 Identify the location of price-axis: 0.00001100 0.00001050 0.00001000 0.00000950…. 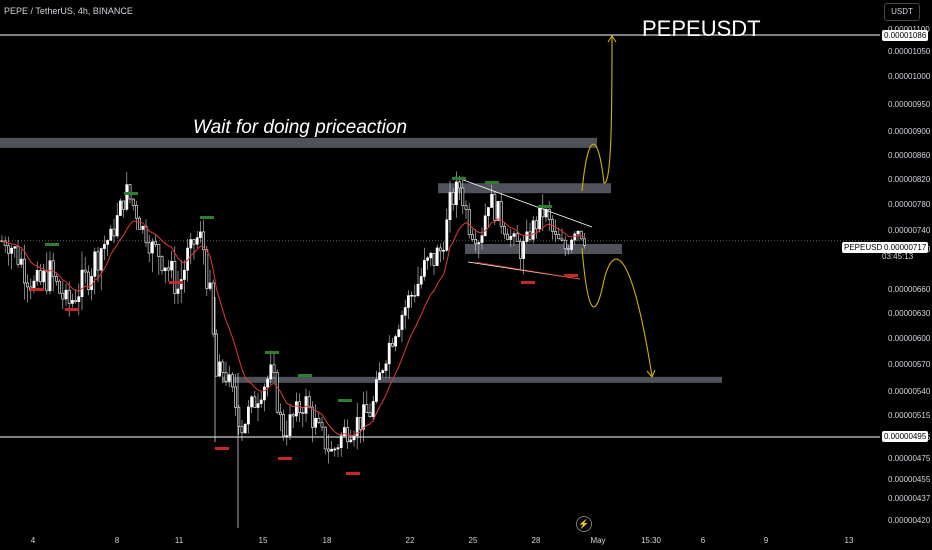
(909, 275).